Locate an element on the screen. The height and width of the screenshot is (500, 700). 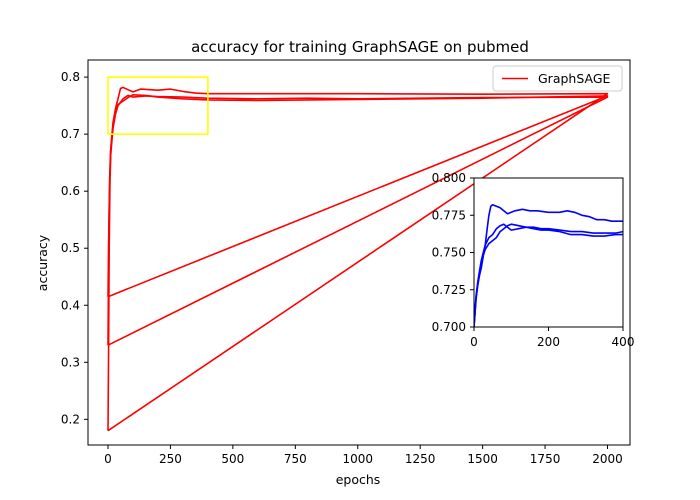
legend-label: GraphSAGE is located at coordinates (574, 78).